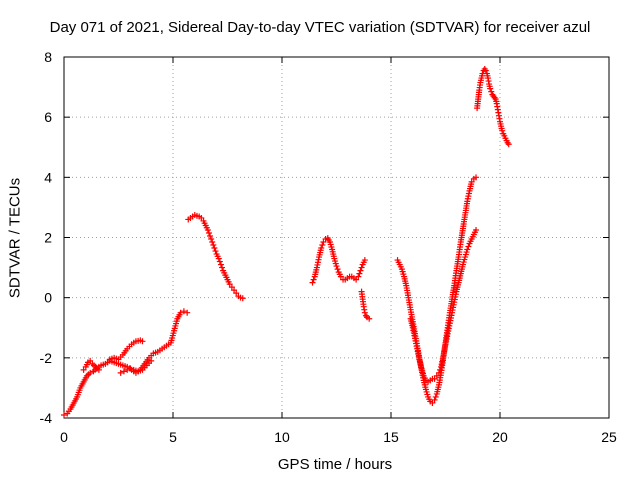 The image size is (640, 480). I want to click on y-tick-label: -4, so click(46, 418).